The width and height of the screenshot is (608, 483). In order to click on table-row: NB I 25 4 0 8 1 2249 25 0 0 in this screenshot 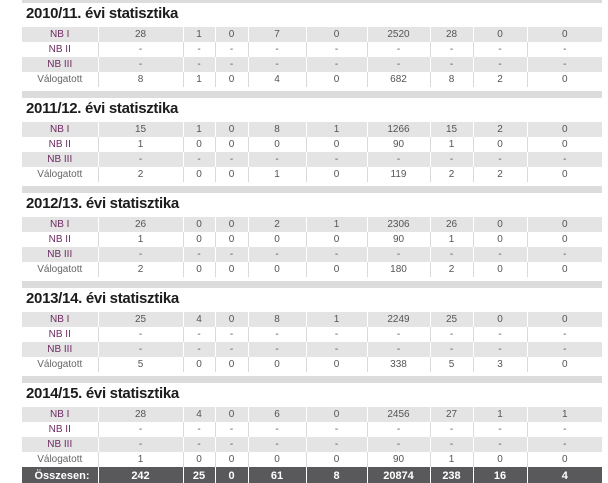, I will do `click(312, 319)`.